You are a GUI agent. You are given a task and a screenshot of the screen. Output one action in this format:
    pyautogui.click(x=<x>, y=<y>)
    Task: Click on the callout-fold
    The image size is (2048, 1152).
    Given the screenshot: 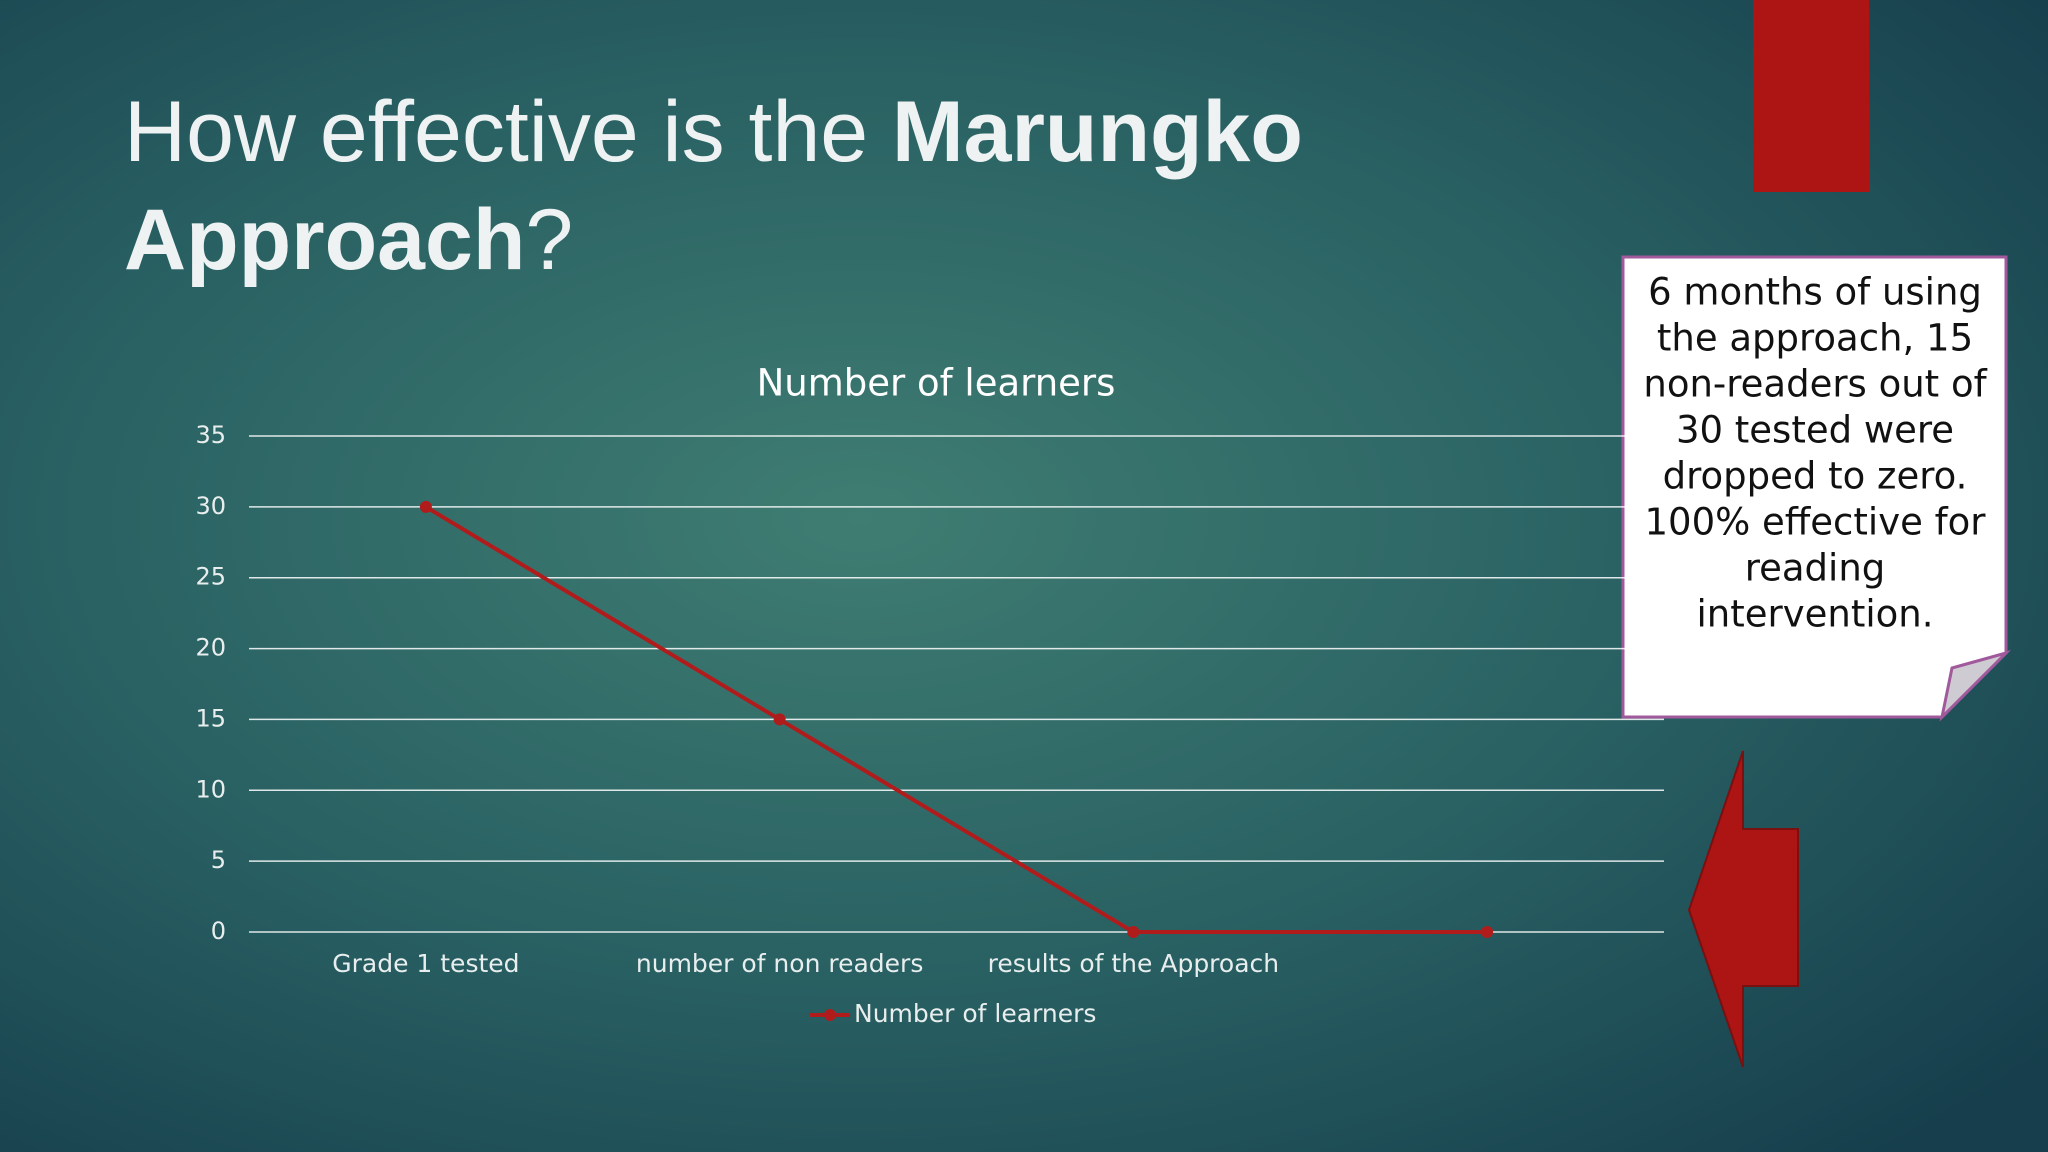 What is the action you would take?
    pyautogui.click(x=1975, y=686)
    